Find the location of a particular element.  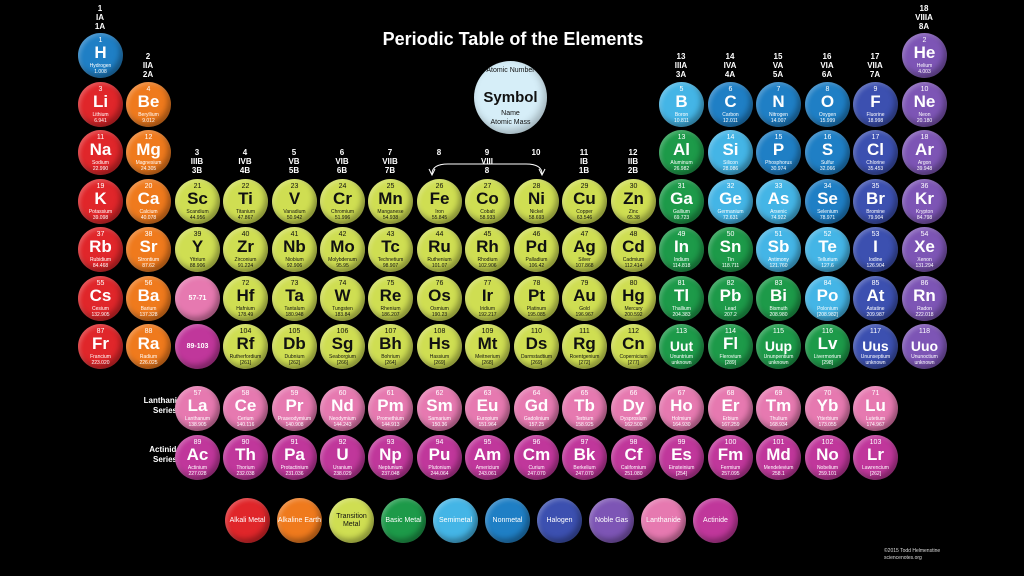

element-mass: 140.116 is located at coordinates (245, 425).